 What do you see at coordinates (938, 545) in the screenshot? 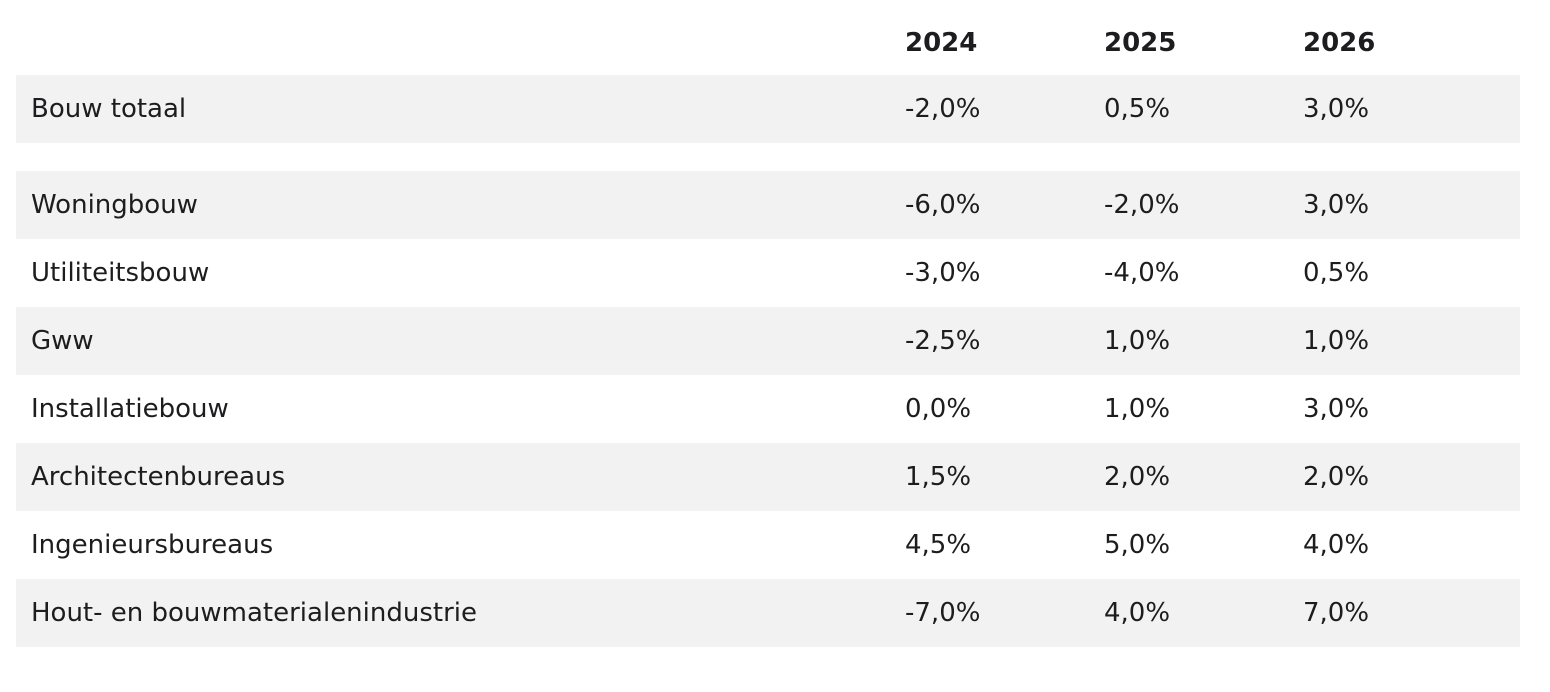
I see `cell-2024: 4,5%` at bounding box center [938, 545].